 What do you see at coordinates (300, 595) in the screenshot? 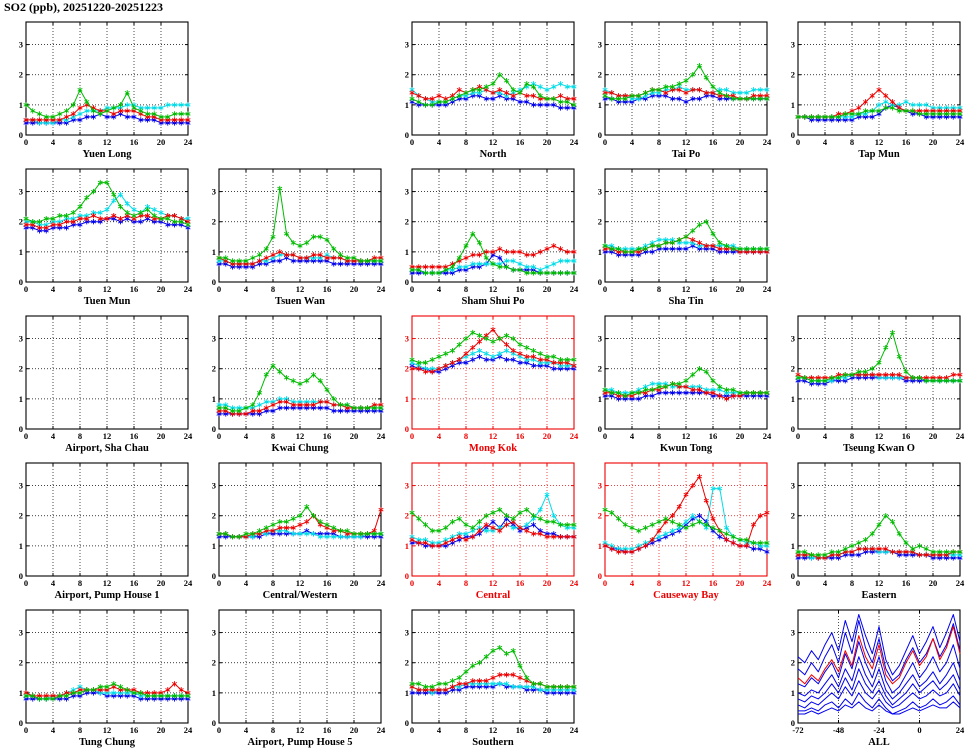
I see `chart-title-central-western: Central/Western` at bounding box center [300, 595].